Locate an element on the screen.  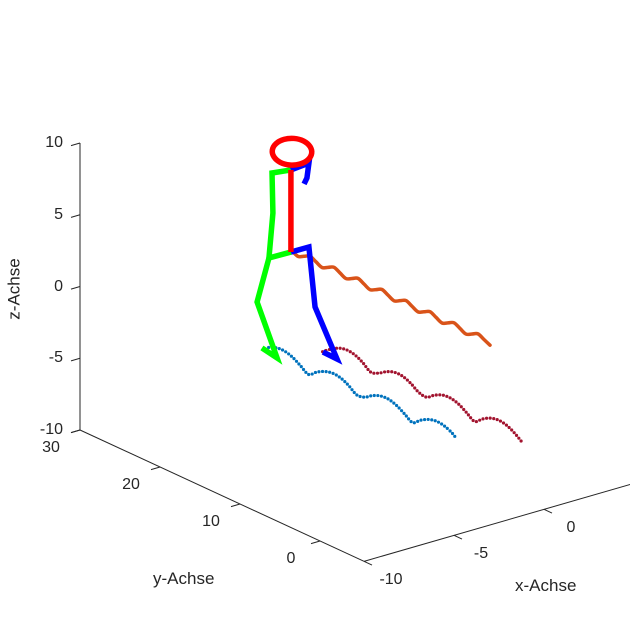
y-tick-label: 0 is located at coordinates (291, 558).